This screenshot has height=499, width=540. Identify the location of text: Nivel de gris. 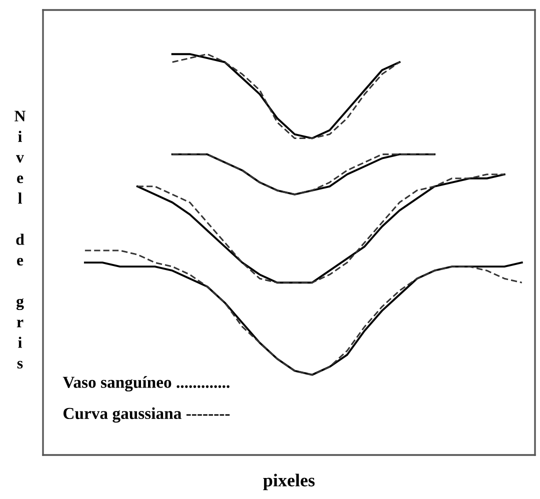
(20, 239).